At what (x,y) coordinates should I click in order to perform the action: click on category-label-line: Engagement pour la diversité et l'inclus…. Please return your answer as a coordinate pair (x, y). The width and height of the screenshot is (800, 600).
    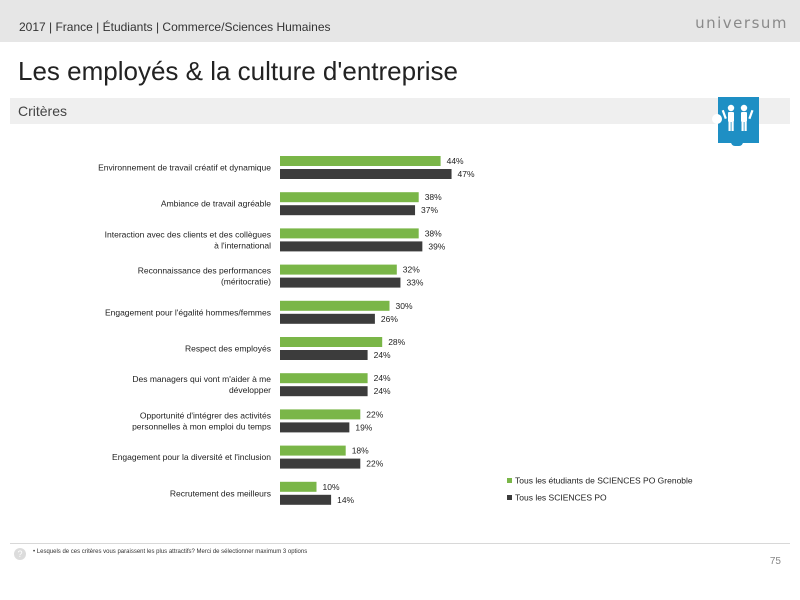
    Looking at the image, I should click on (191, 457).